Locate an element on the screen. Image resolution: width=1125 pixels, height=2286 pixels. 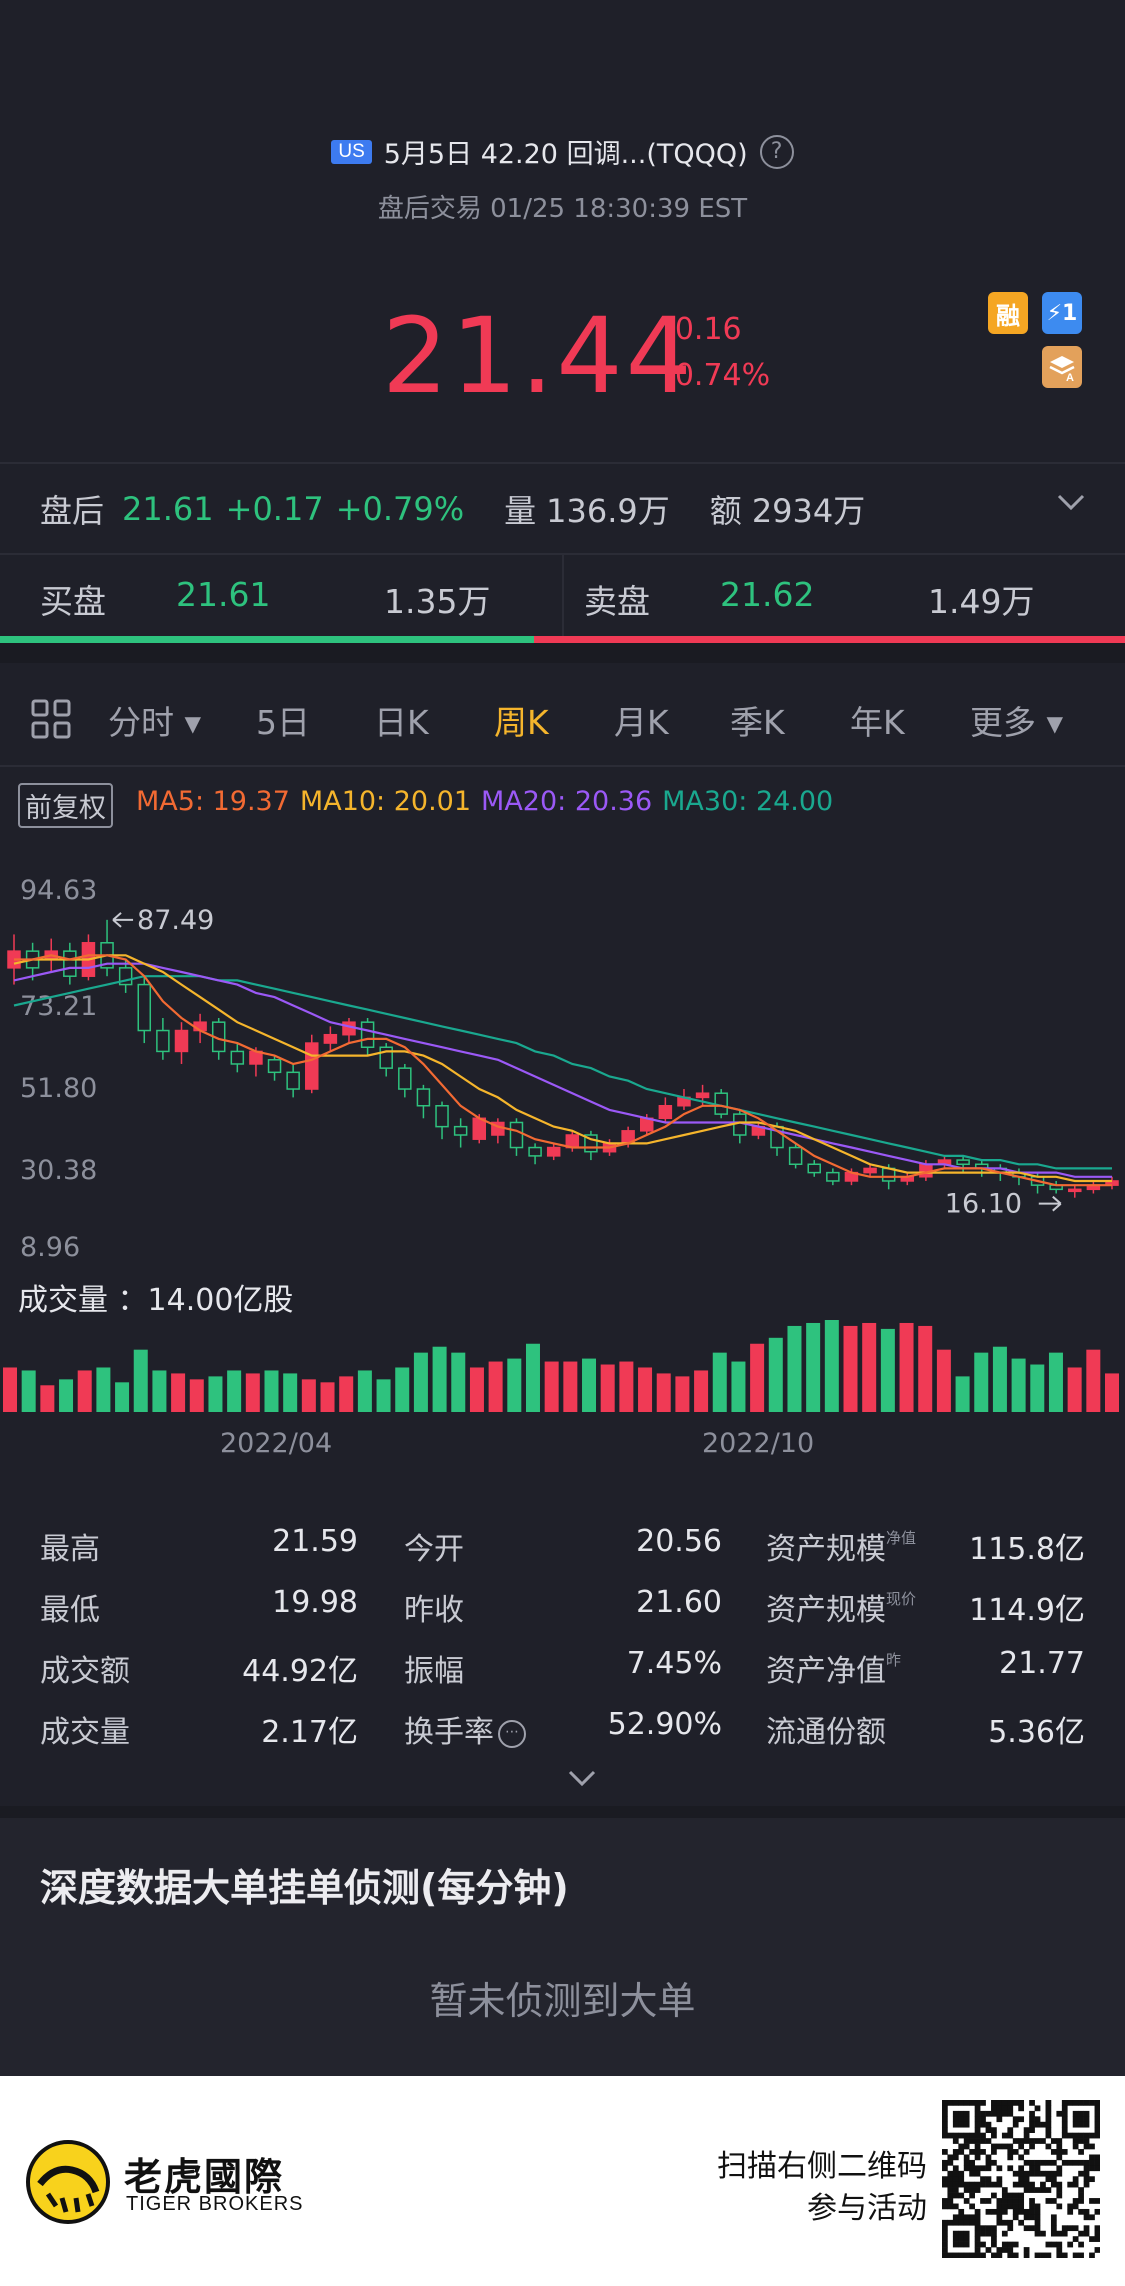
stock-title: 5月5日 42.20 回调...(TQQQ) is located at coordinates (565, 154).